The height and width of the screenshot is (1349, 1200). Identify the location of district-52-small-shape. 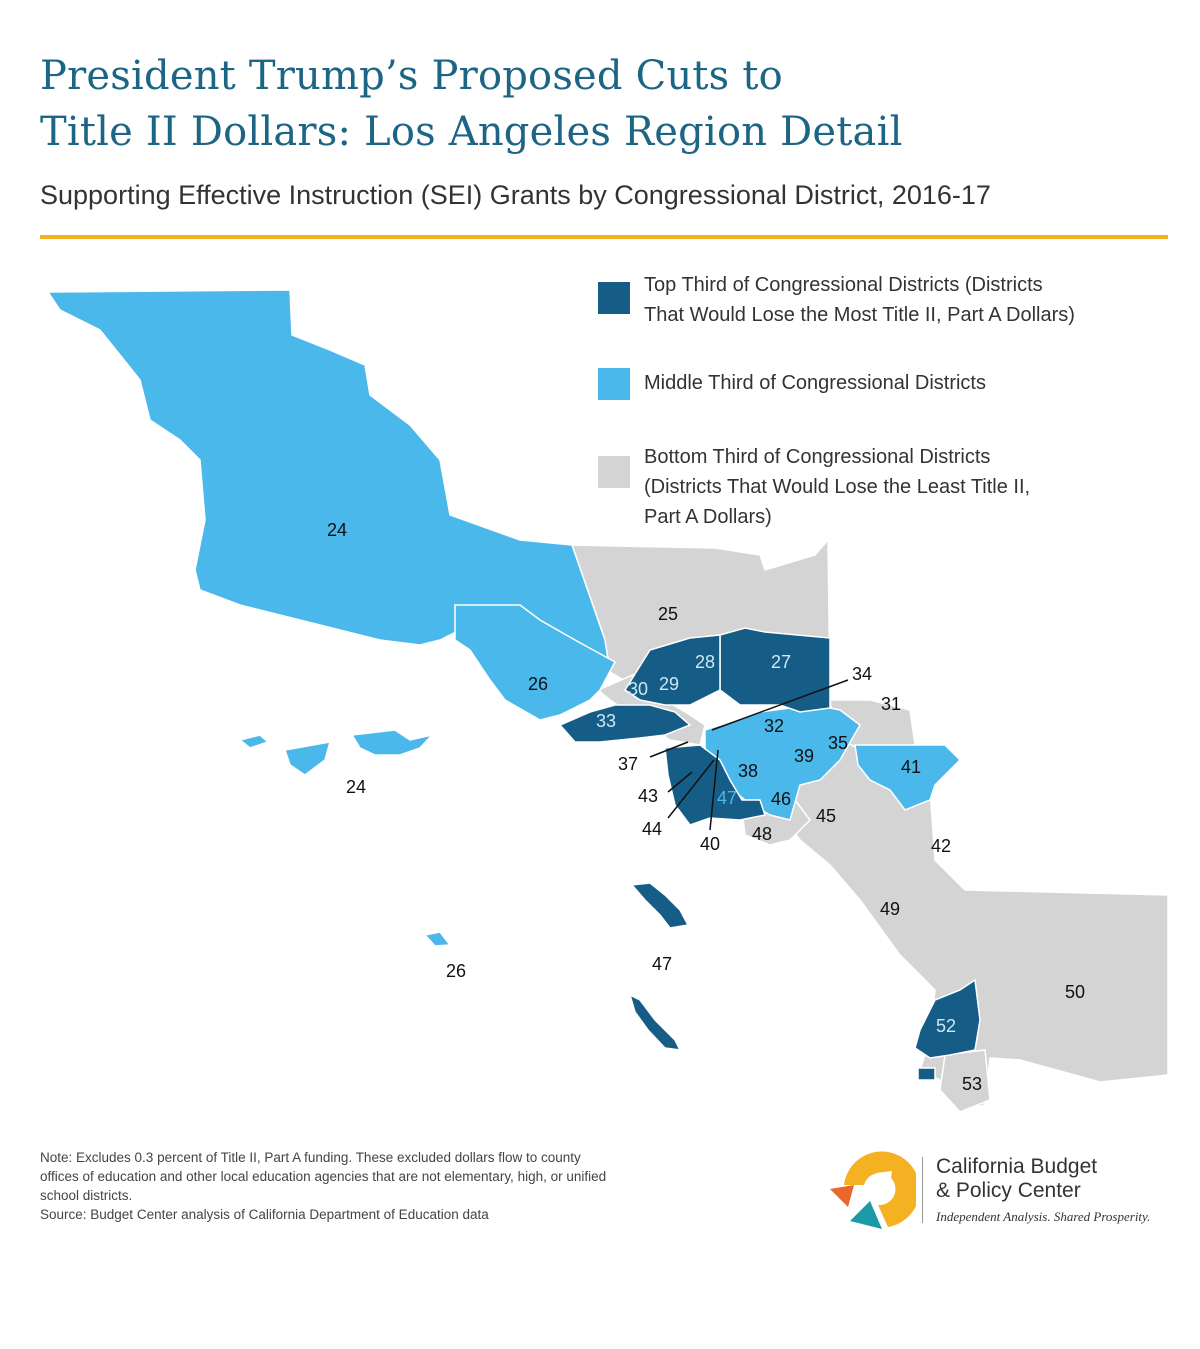
(926, 1074).